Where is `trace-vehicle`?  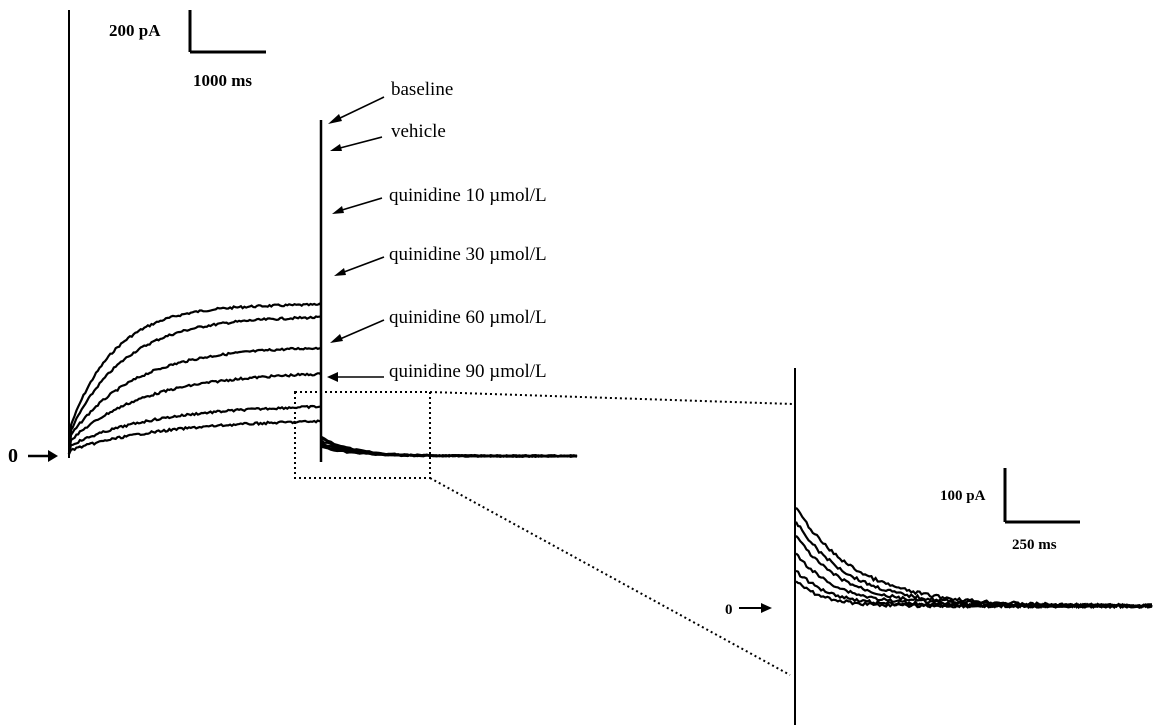
trace-vehicle is located at coordinates (322, 386).